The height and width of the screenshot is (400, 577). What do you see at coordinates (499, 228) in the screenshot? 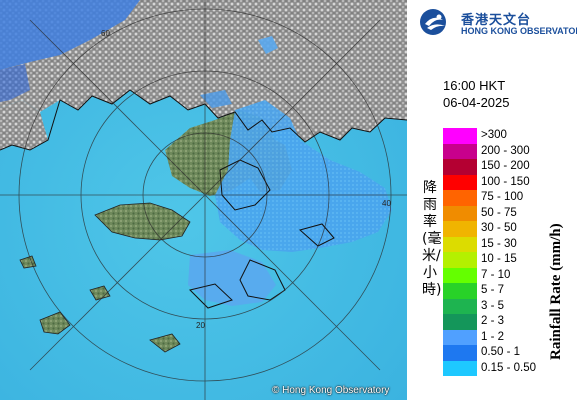
I see `legend-label: 30 - 50` at bounding box center [499, 228].